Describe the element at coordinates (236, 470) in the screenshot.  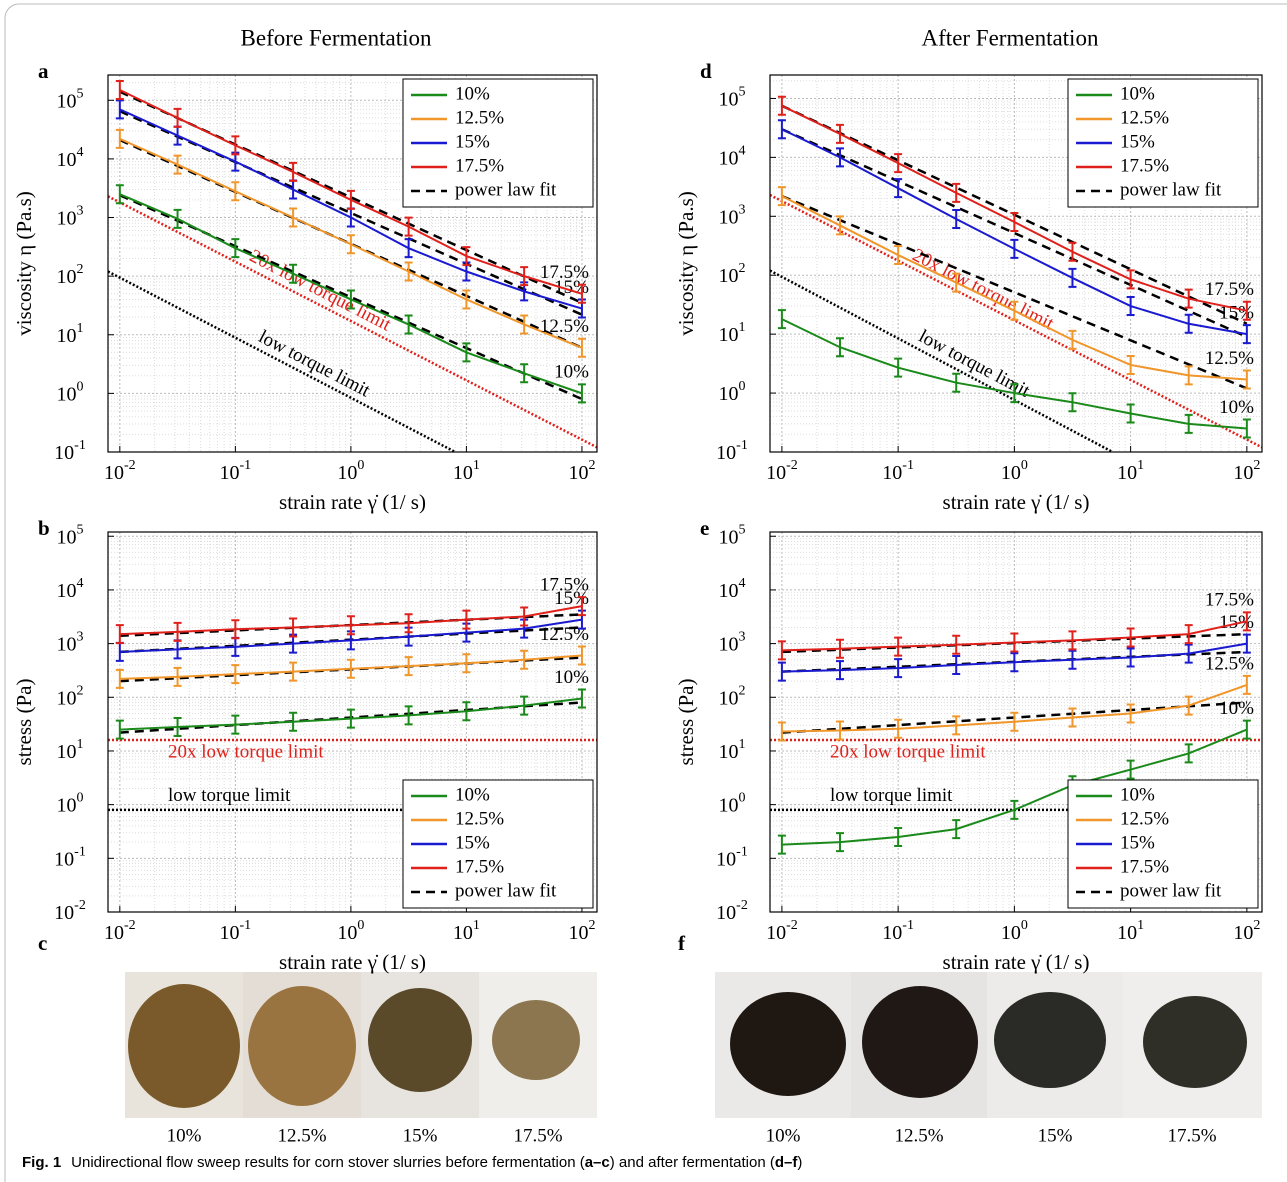
I see `x-tick-label: 10⁻¹` at that location.